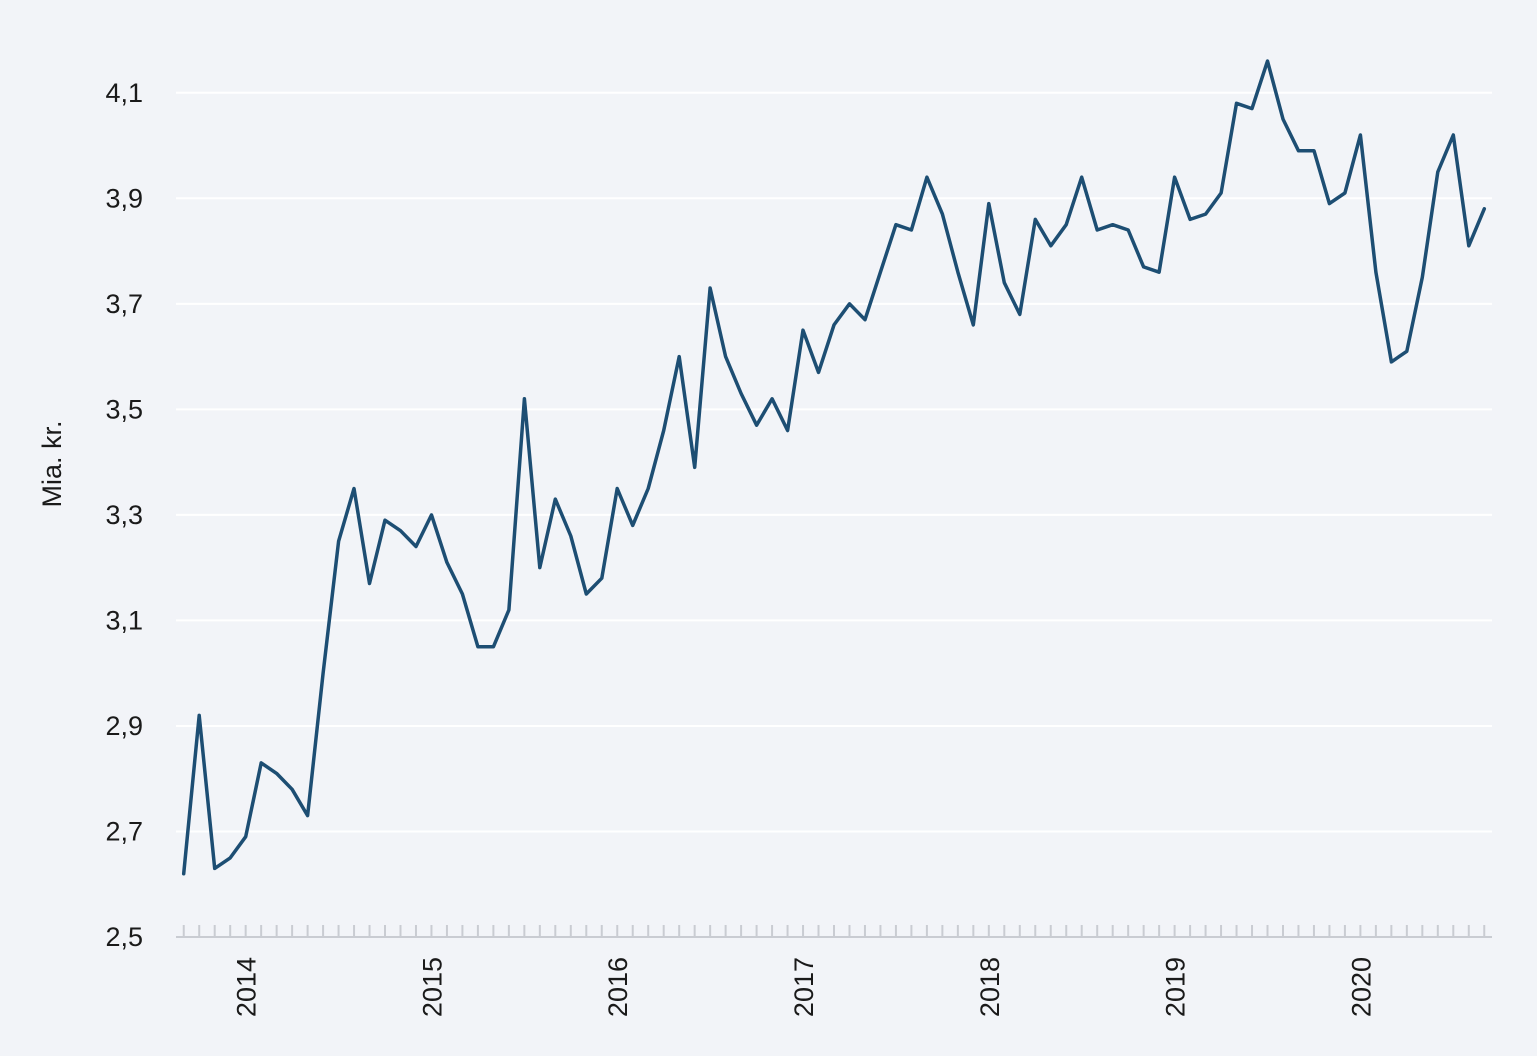 The width and height of the screenshot is (1537, 1056). What do you see at coordinates (1176, 987) in the screenshot?
I see `x-tick-label: 2019` at bounding box center [1176, 987].